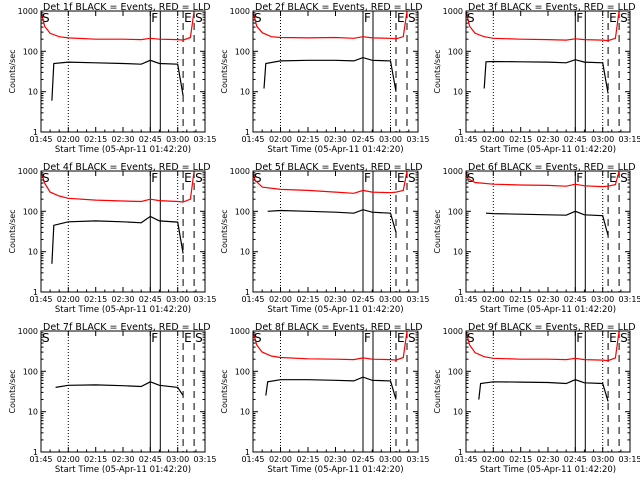  I want to click on panel-title: Det 6f BLACK = Events, RED = LLD, so click(552, 167).